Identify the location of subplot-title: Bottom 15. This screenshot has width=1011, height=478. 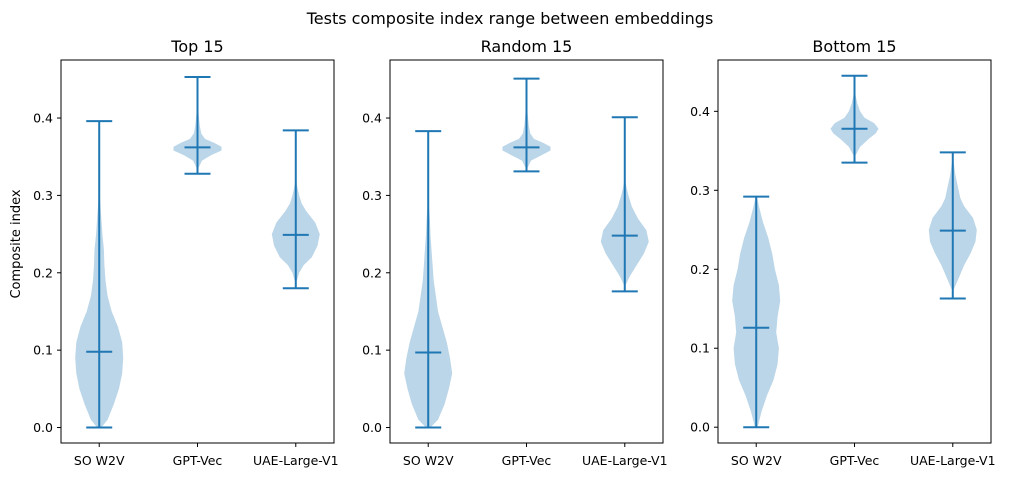
(854, 46).